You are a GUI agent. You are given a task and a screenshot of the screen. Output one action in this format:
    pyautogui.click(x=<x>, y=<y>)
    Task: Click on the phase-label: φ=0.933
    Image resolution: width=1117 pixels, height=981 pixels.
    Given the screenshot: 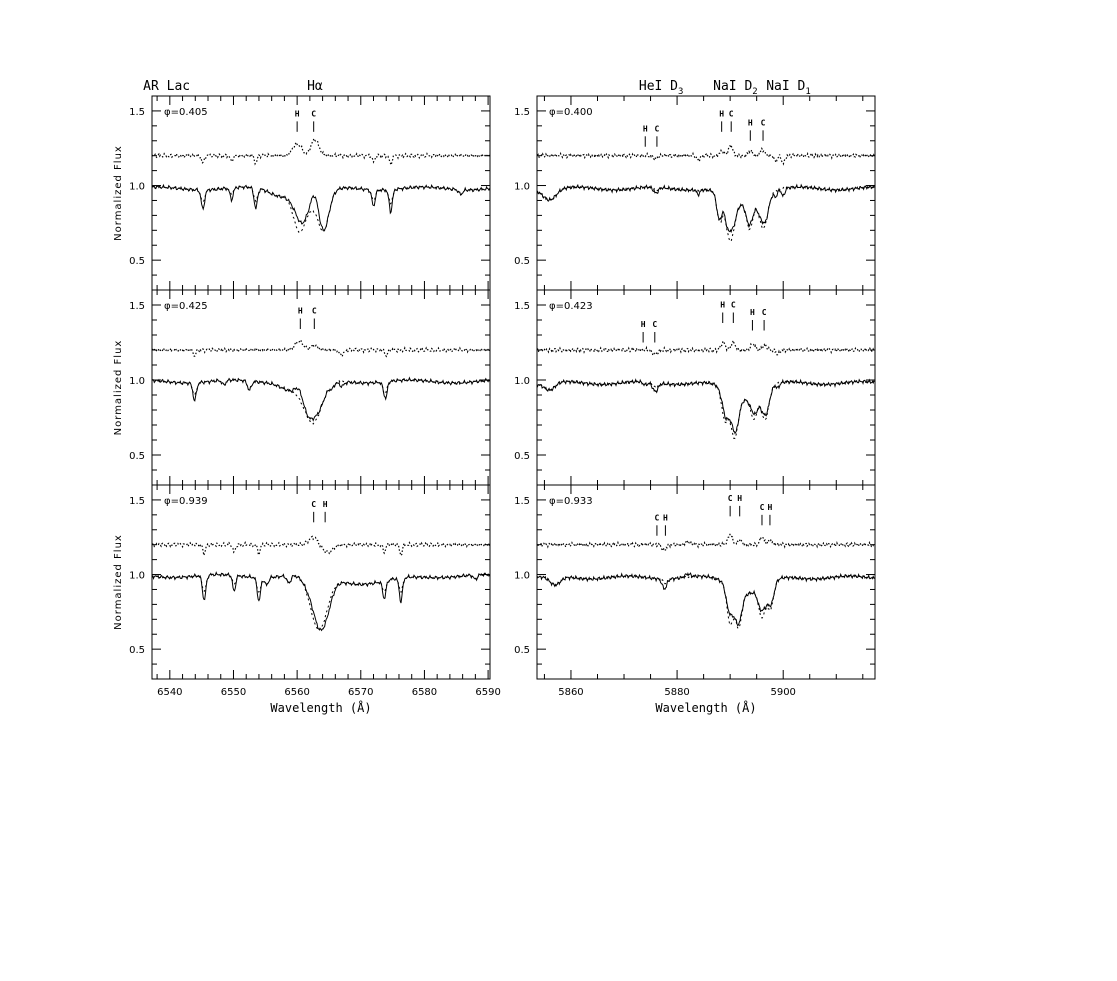 What is the action you would take?
    pyautogui.click(x=571, y=501)
    